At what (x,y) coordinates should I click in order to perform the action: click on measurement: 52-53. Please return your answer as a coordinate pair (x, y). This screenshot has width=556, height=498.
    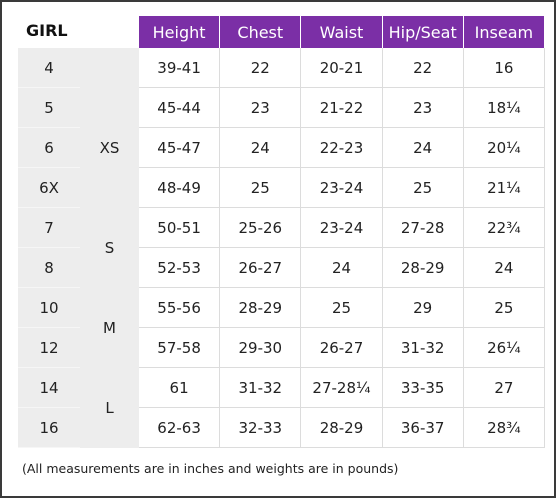
    Looking at the image, I should click on (180, 268).